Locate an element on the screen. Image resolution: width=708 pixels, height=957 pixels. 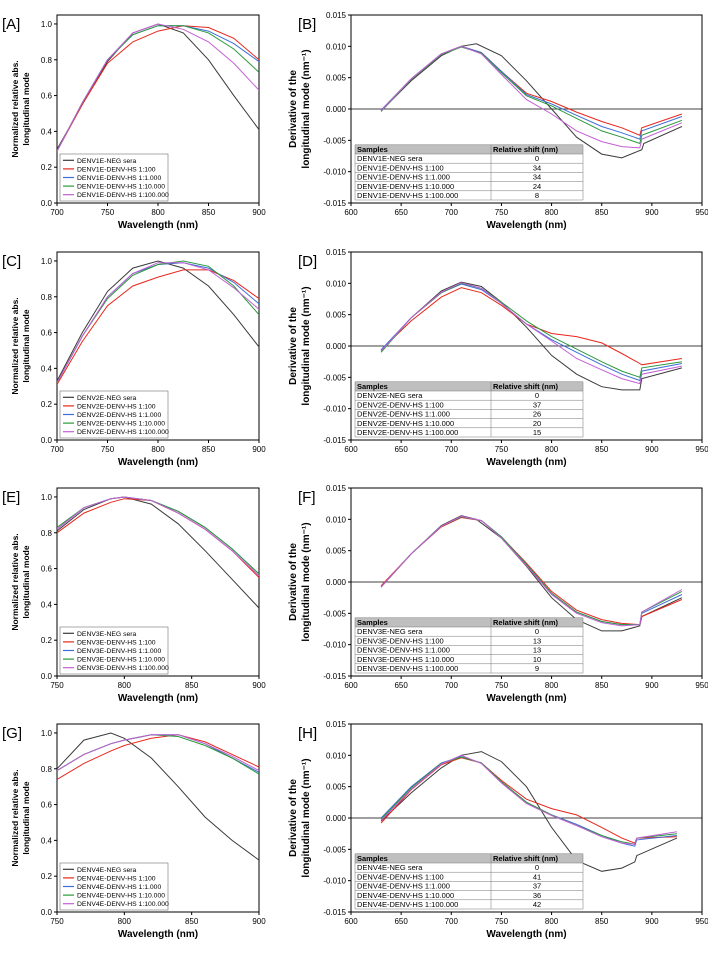
y-axis-title-line1: Normalized relative abs. is located at coordinates (15, 817).